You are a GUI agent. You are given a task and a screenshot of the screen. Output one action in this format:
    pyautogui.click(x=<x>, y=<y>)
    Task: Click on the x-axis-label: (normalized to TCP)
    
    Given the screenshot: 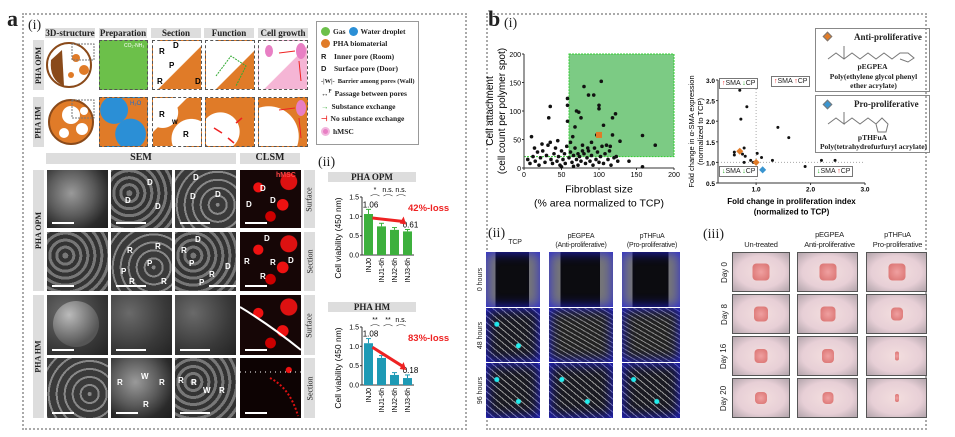 What is the action you would take?
    pyautogui.click(x=792, y=211)
    